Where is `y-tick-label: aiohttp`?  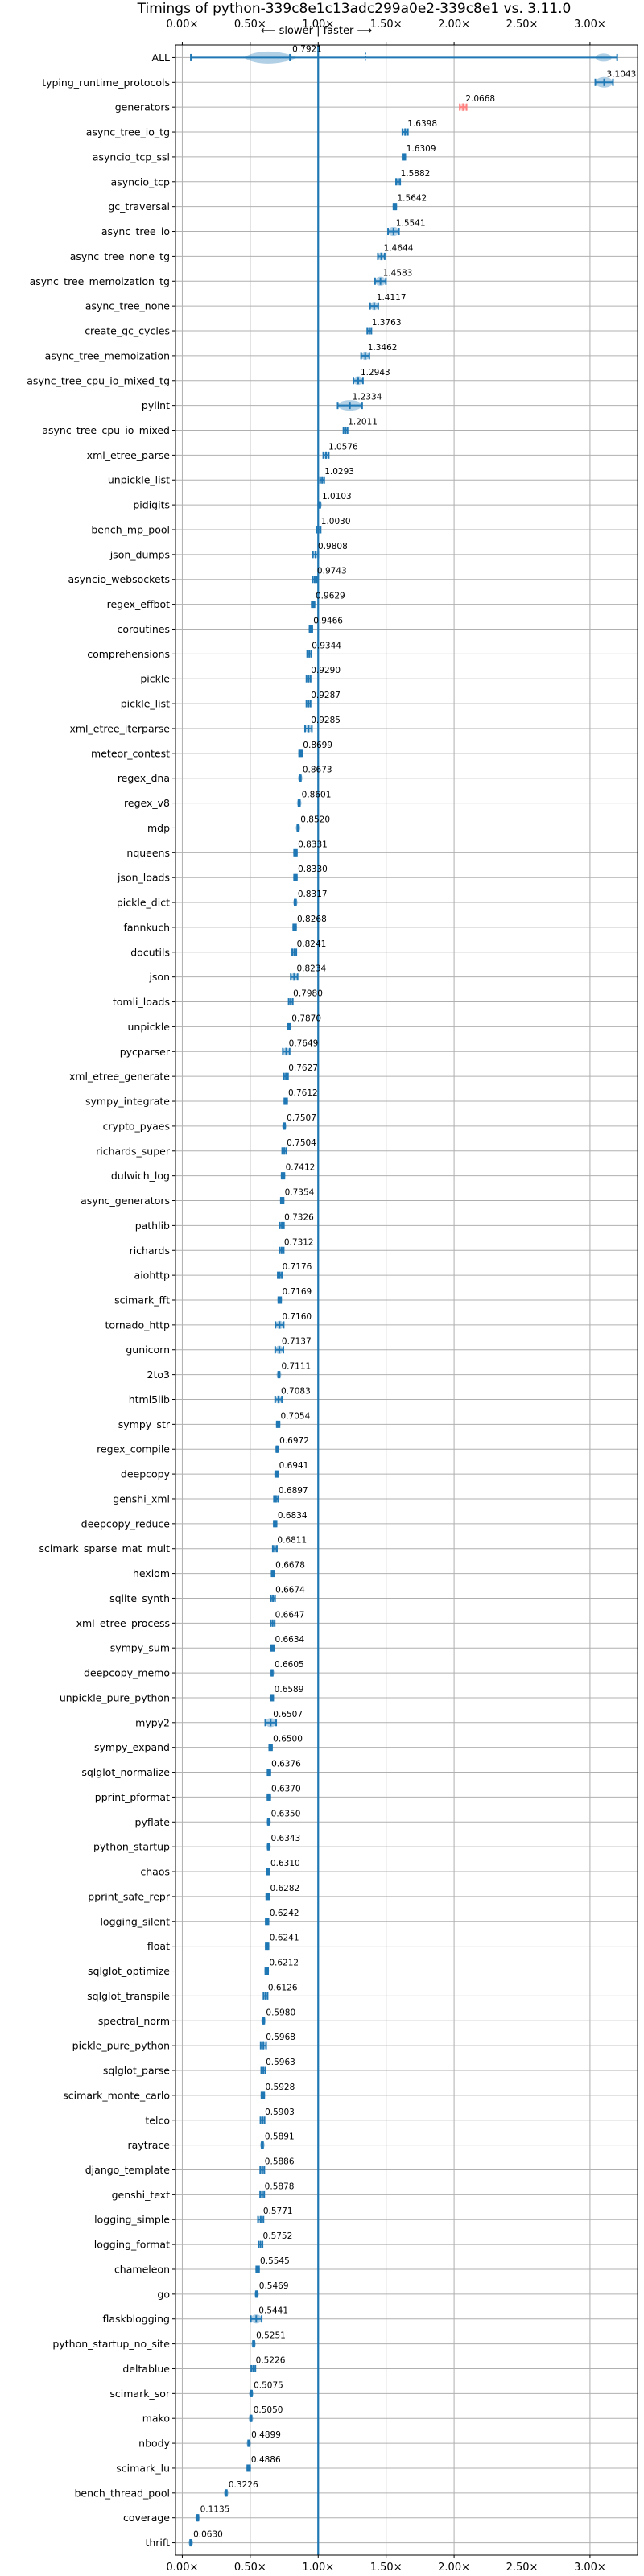 y-tick-label: aiohttp is located at coordinates (152, 1275).